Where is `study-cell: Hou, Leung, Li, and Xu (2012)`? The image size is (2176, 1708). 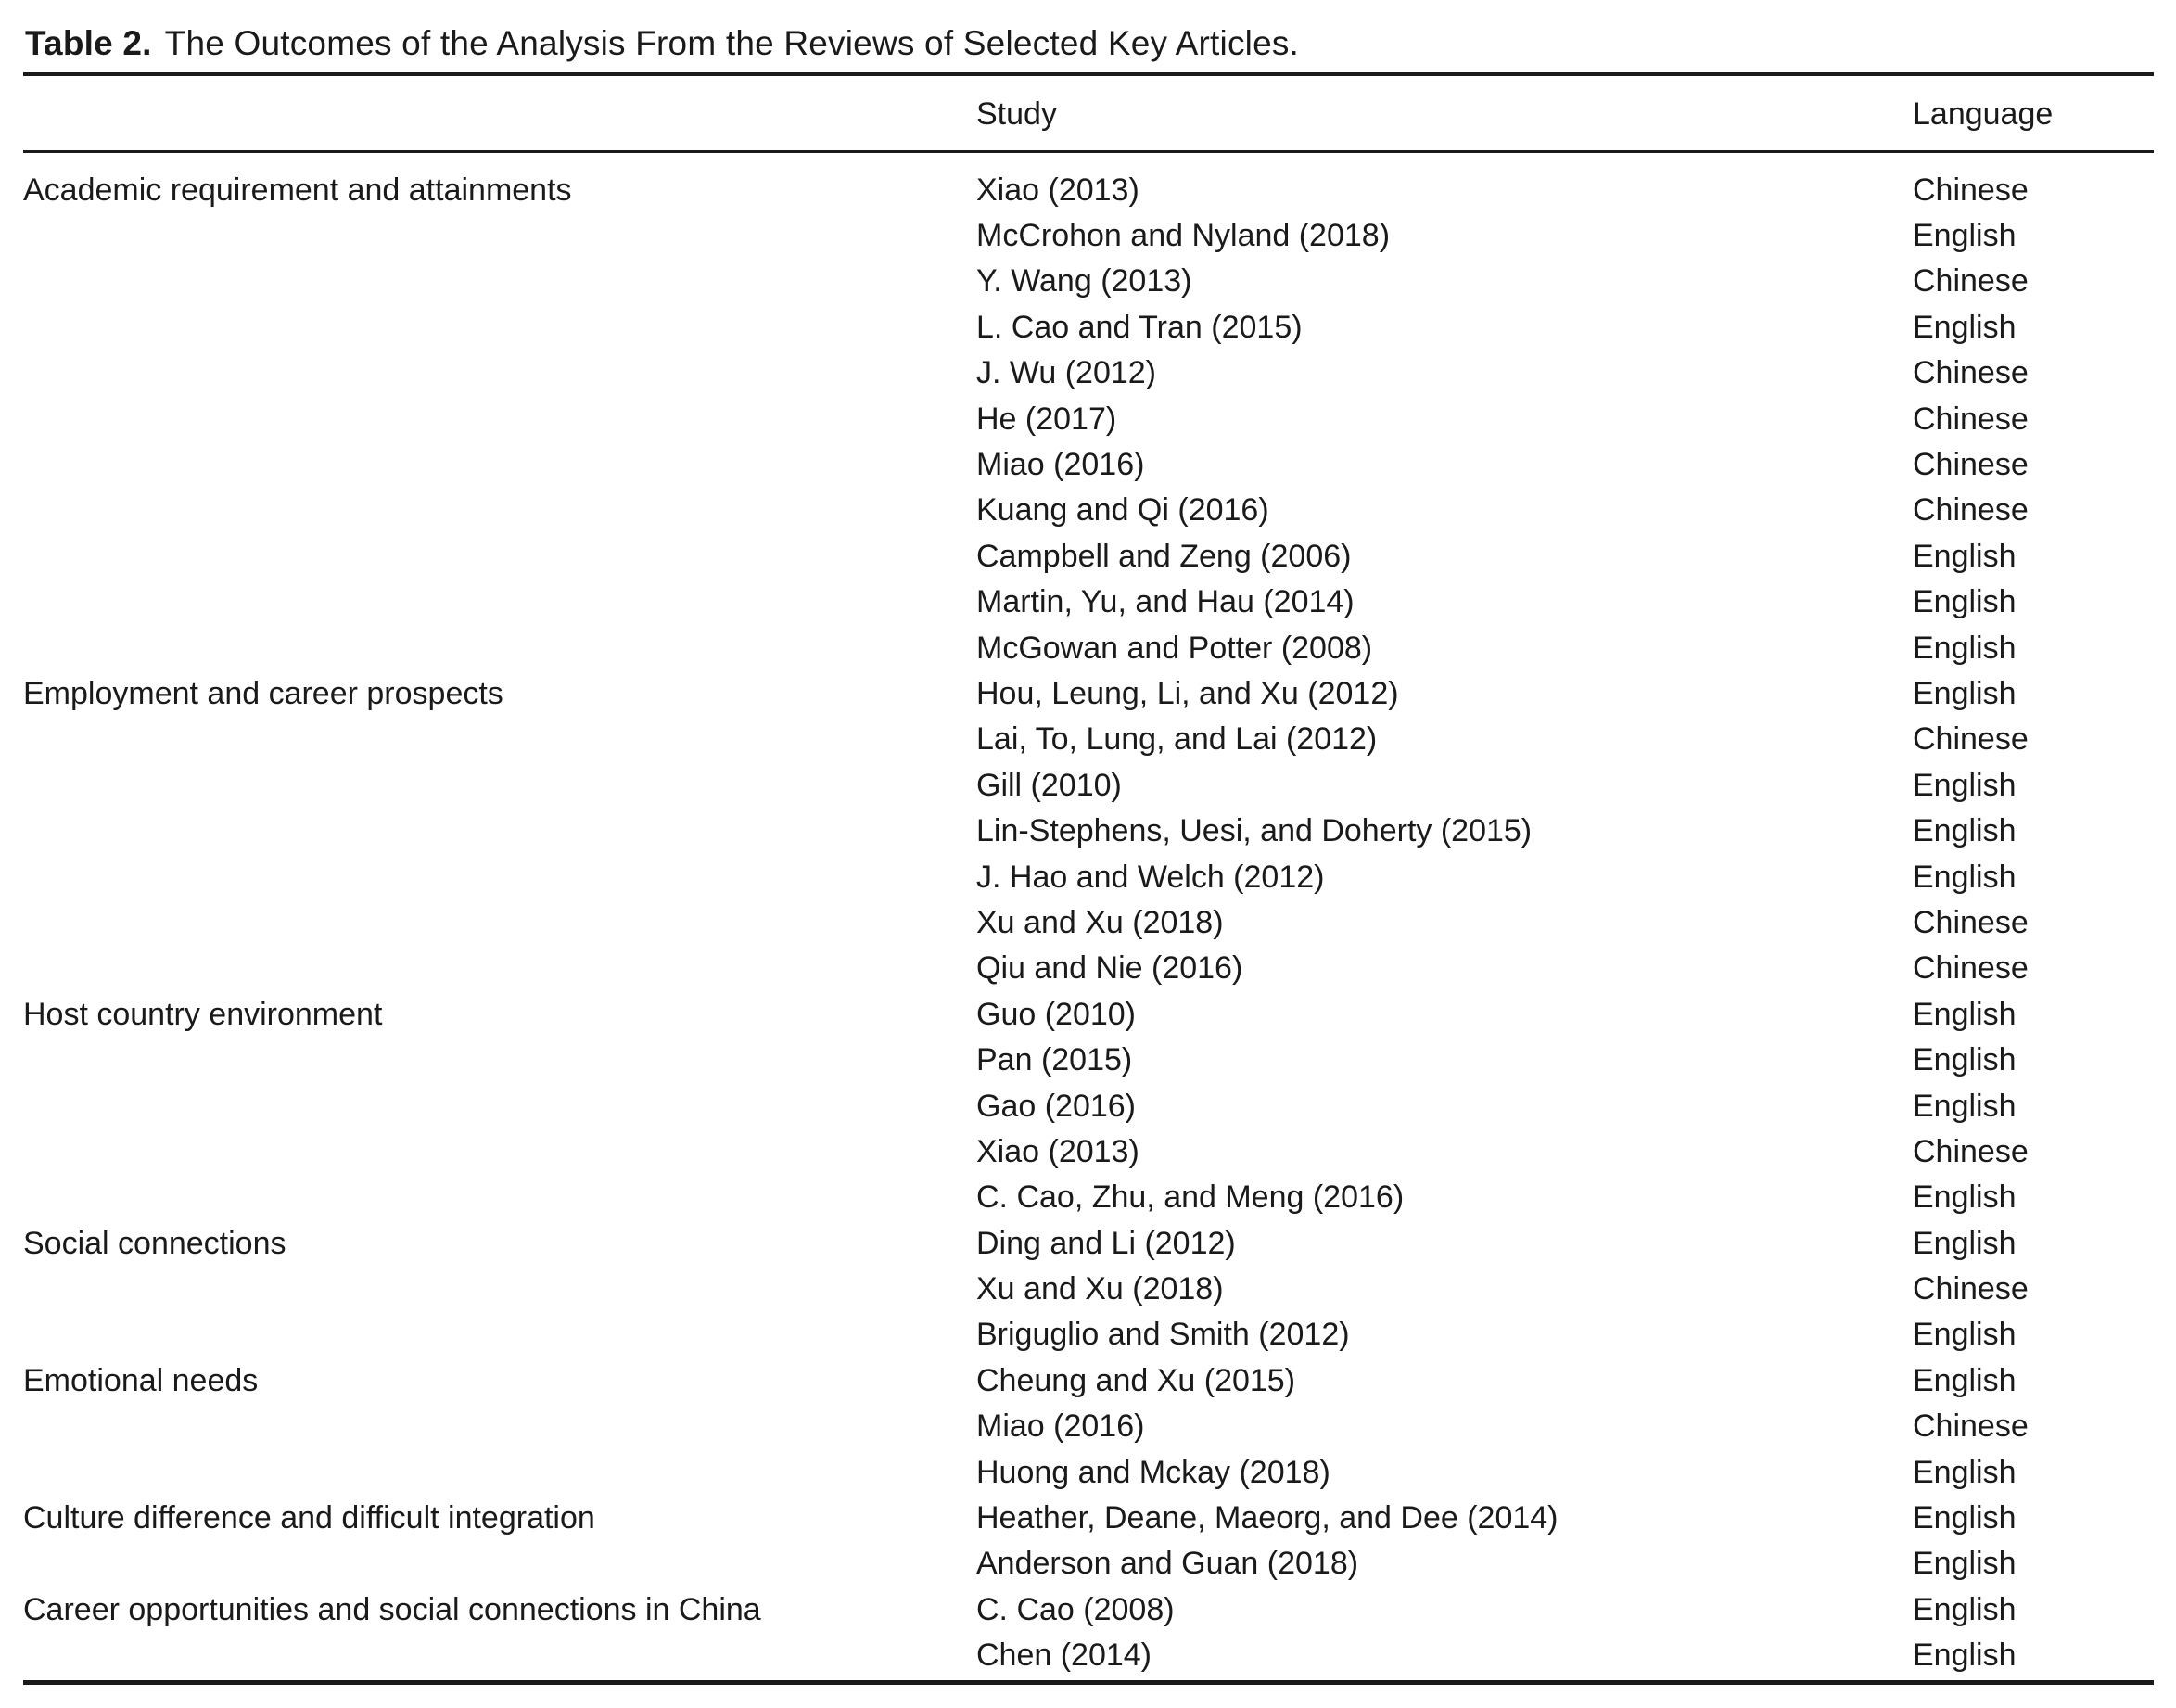 study-cell: Hou, Leung, Li, and Xu (2012) is located at coordinates (1187, 693).